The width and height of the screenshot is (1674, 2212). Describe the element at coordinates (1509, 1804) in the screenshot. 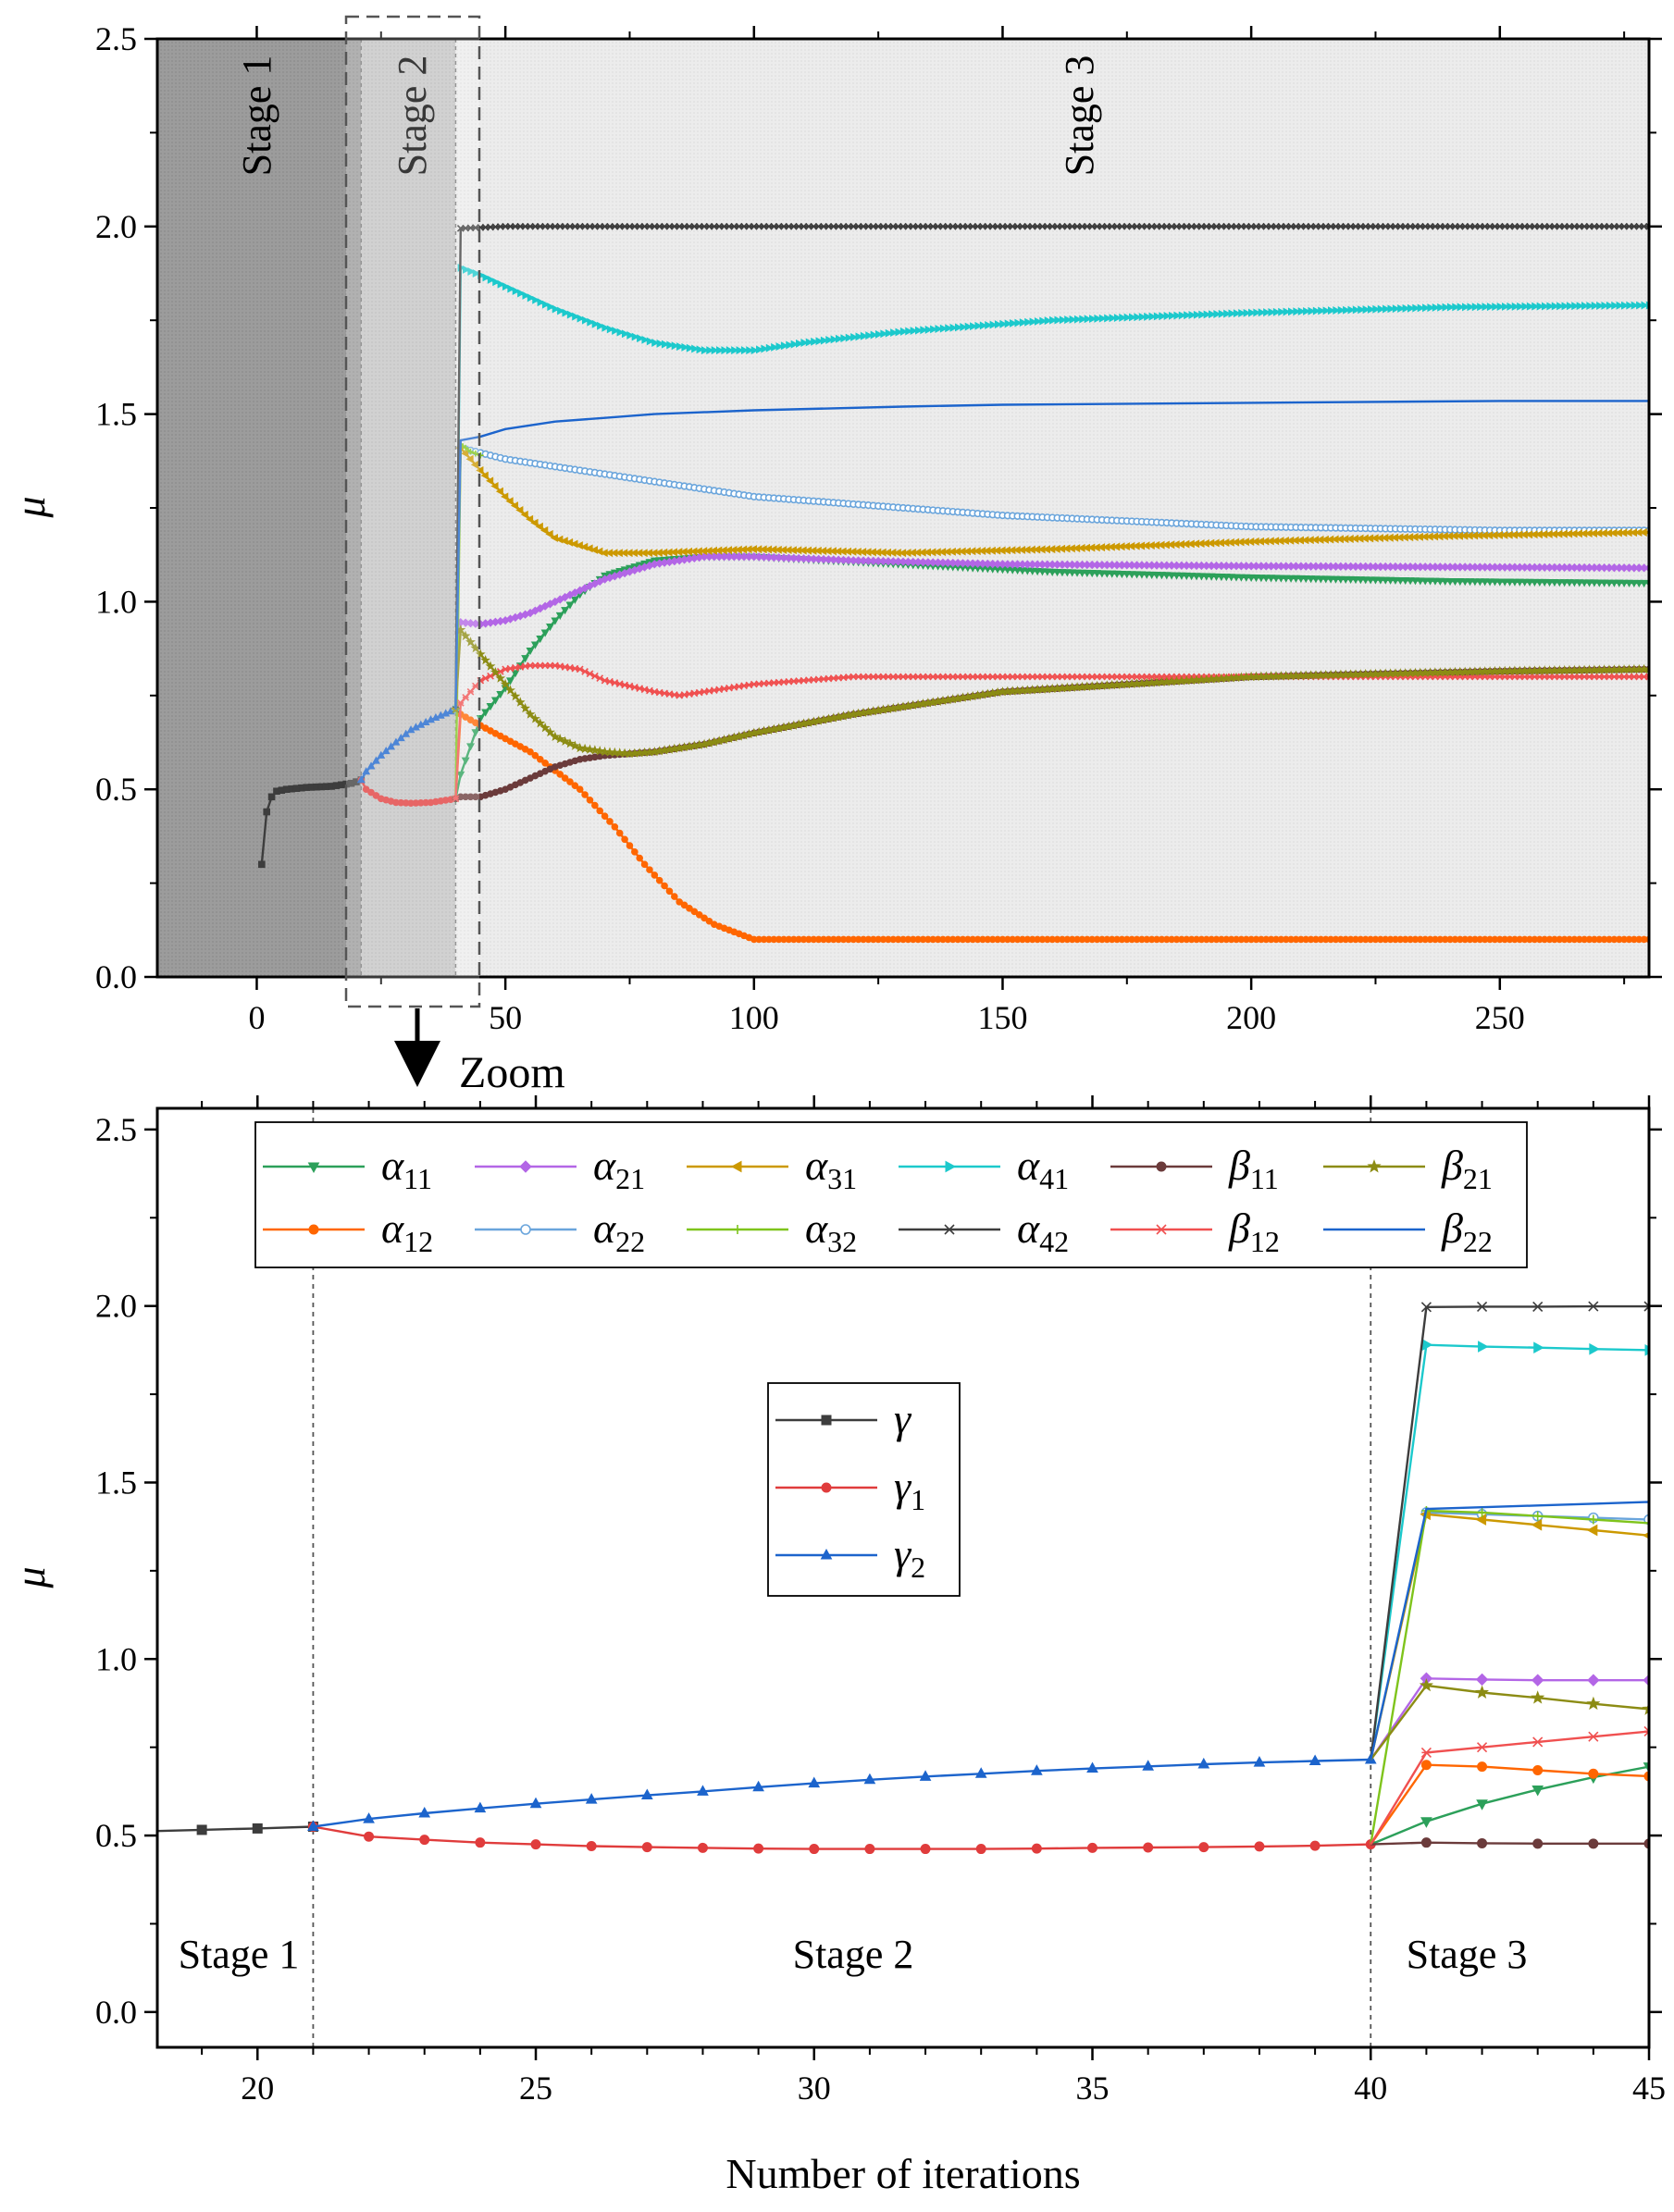

I see `bottom-line-alpha12` at that location.